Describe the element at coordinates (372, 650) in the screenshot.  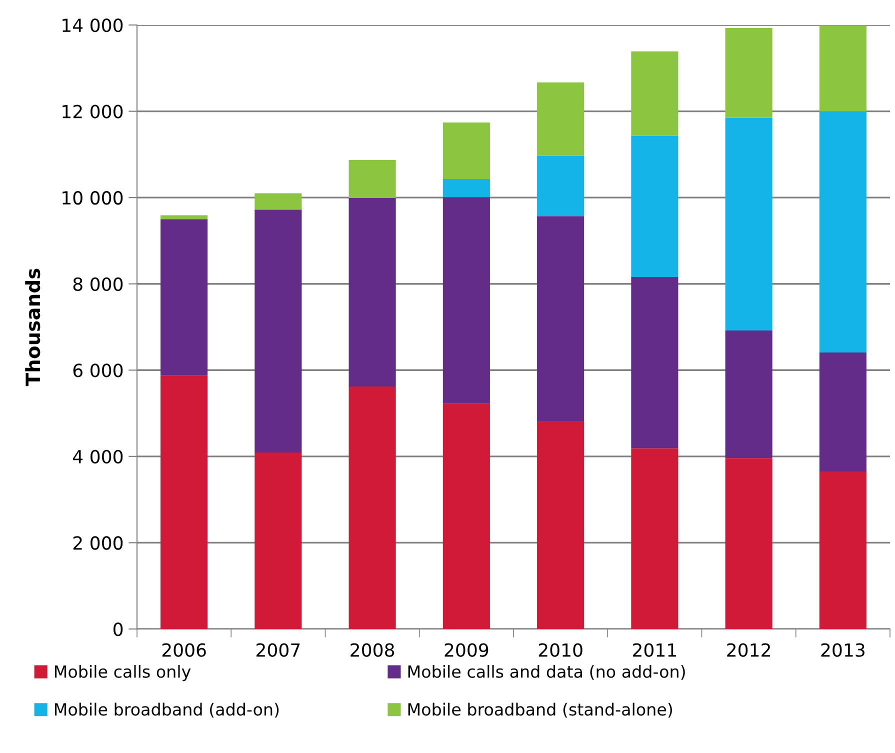
I see `x-tick-label: 2008` at that location.